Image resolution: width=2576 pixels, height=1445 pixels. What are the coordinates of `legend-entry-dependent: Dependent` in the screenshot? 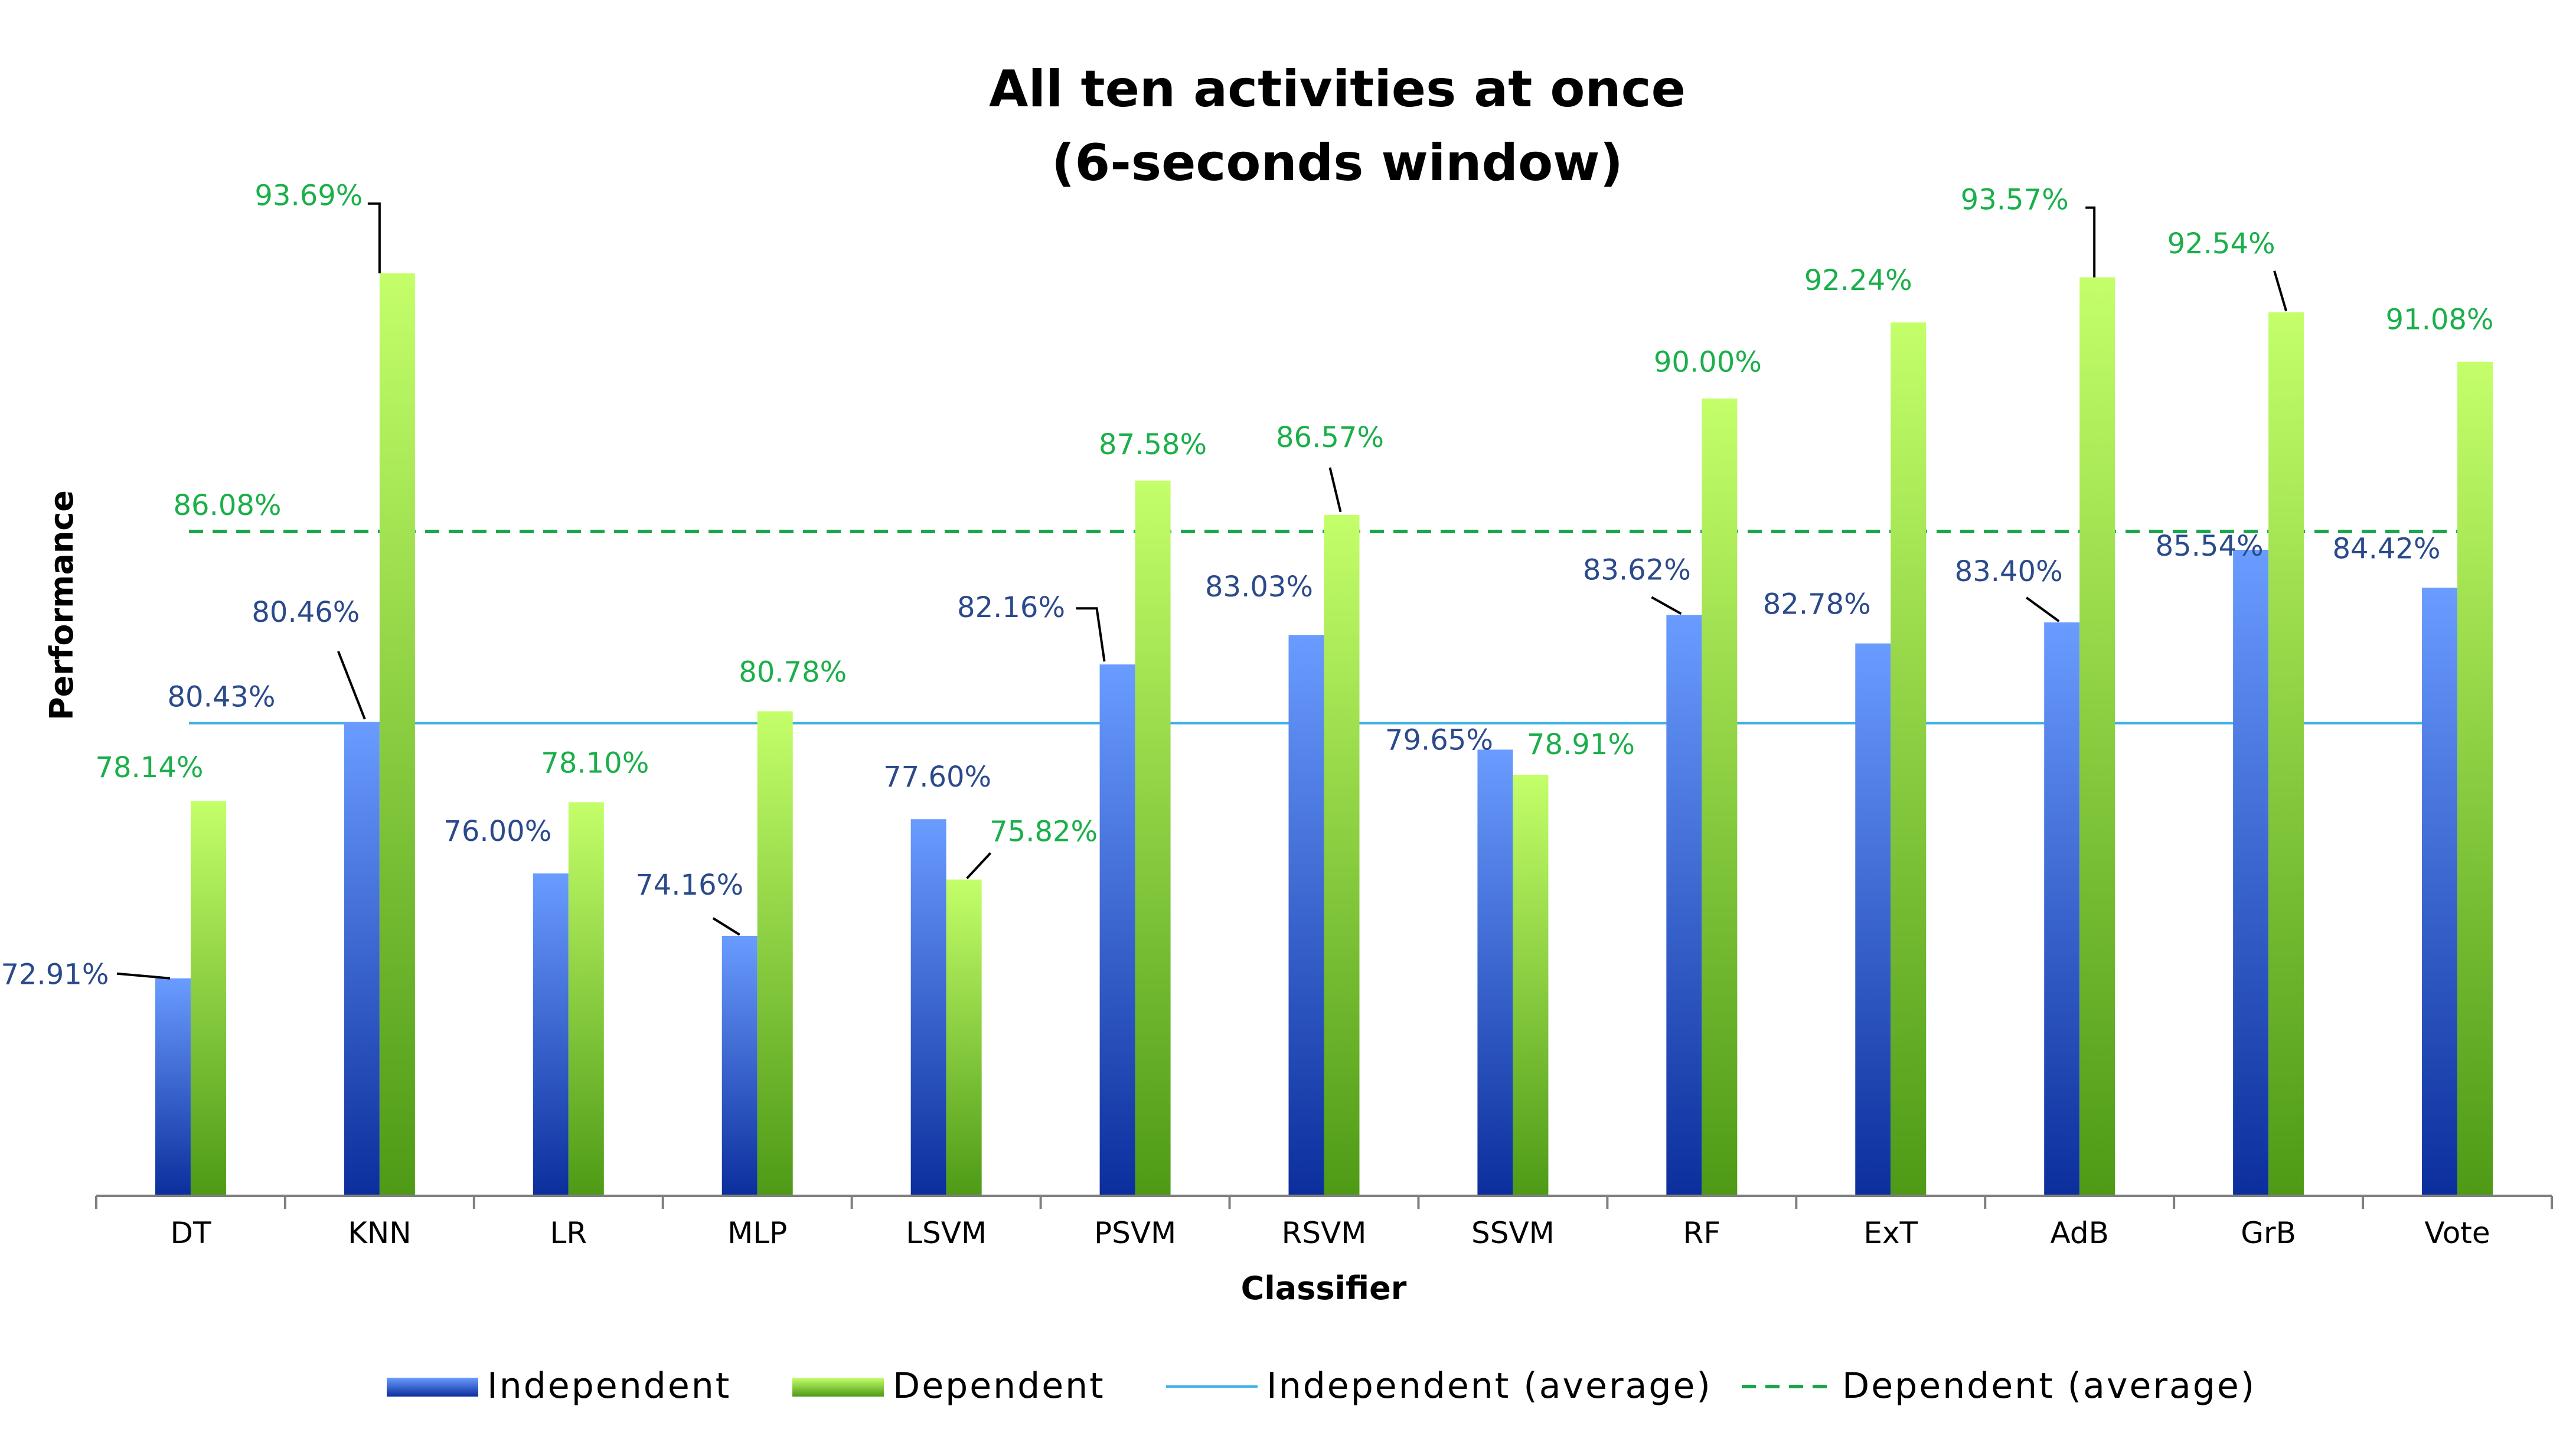 It's located at (948, 1386).